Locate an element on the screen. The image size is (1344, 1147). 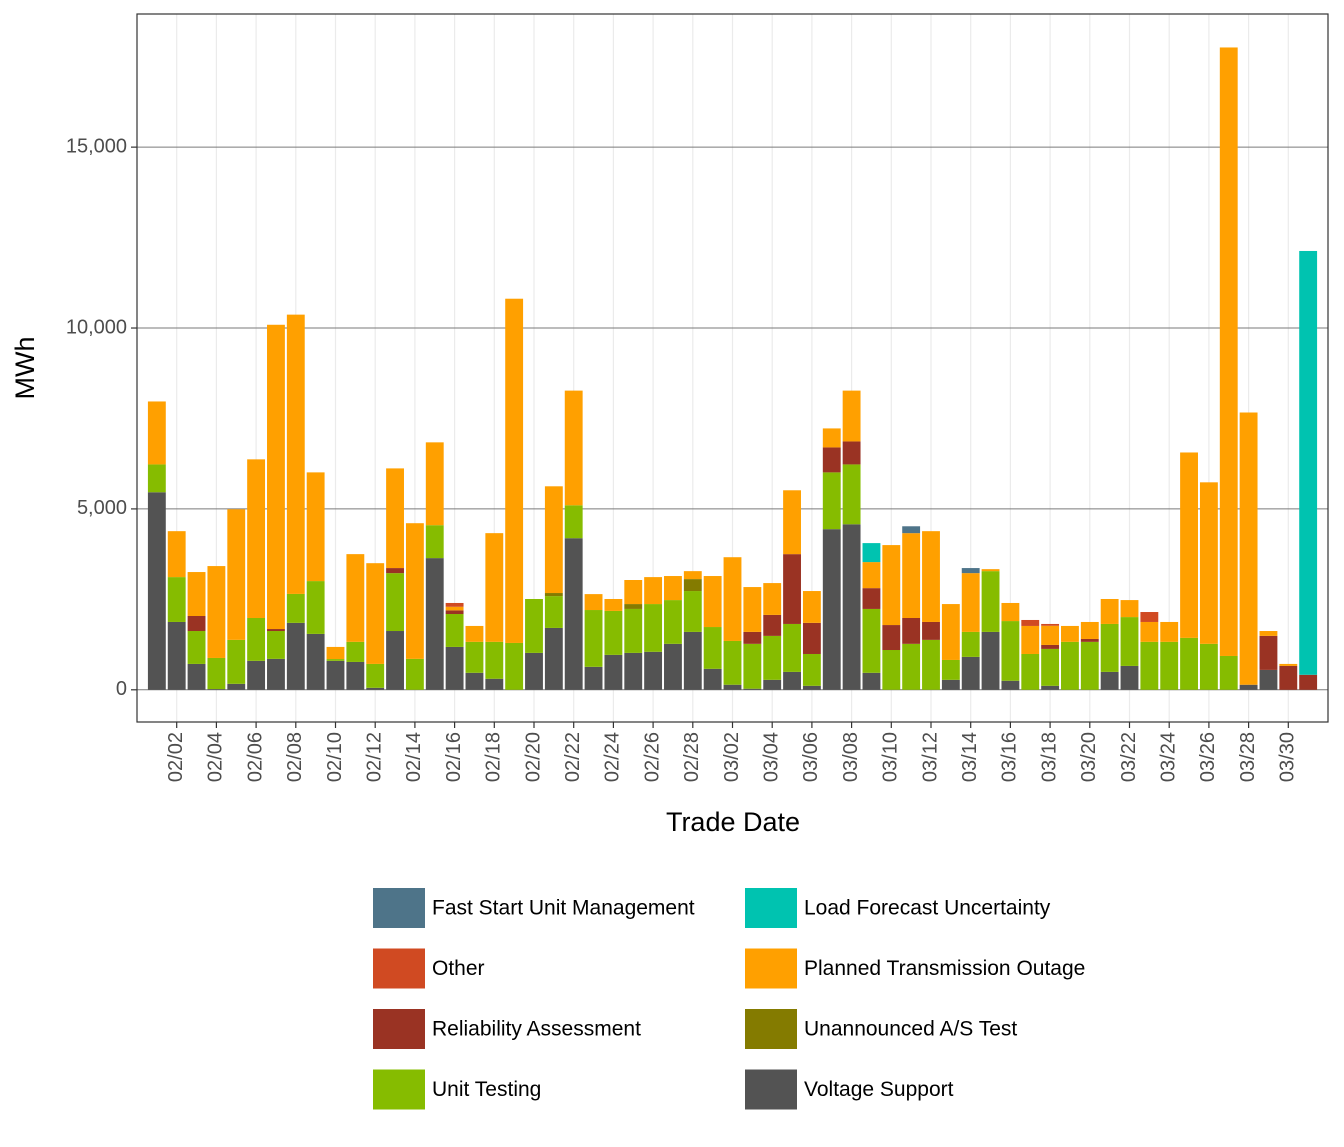
x-tick-label: 03/24 is located at coordinates (1168, 757).